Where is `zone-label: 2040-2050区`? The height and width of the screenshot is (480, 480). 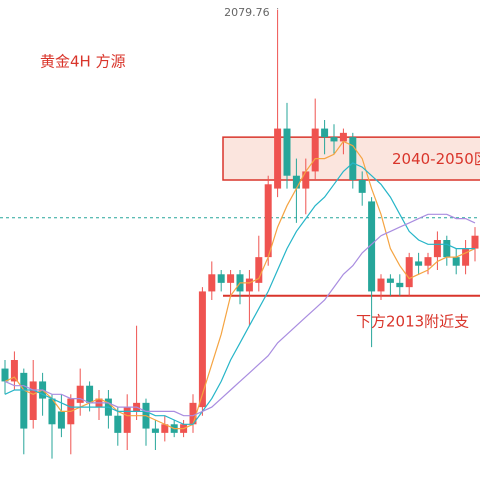 zone-label: 2040-2050区 is located at coordinates (436, 159).